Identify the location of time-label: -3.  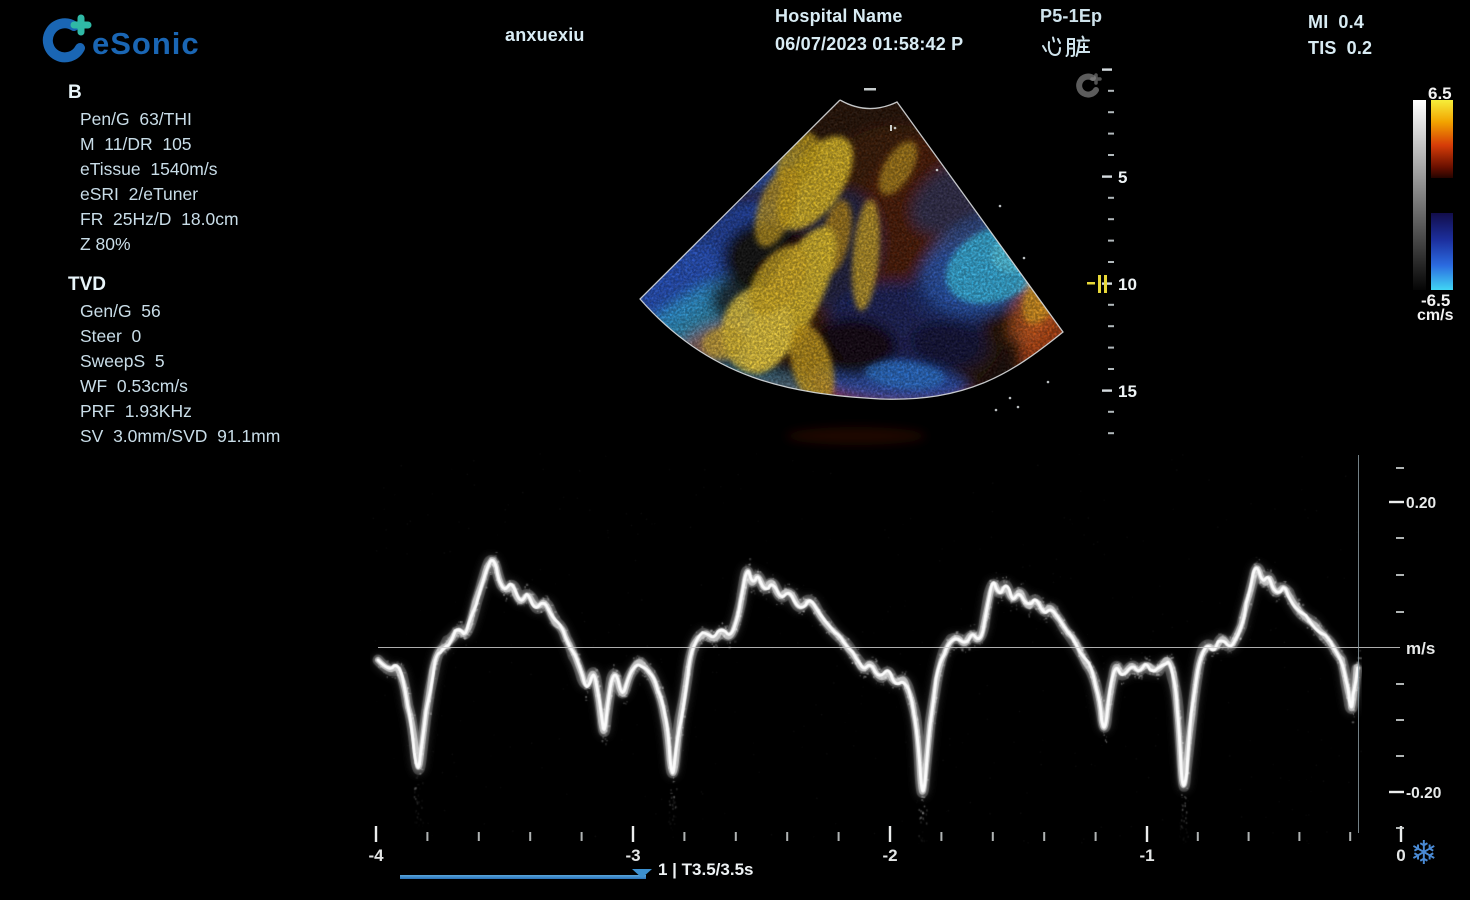
(632, 855).